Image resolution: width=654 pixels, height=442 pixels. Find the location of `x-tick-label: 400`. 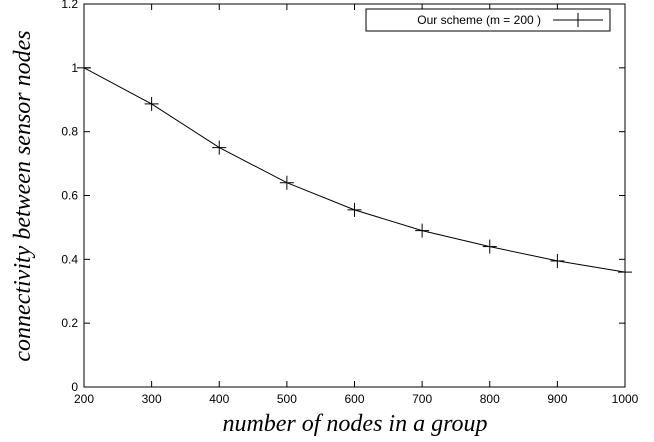

x-tick-label: 400 is located at coordinates (219, 399).